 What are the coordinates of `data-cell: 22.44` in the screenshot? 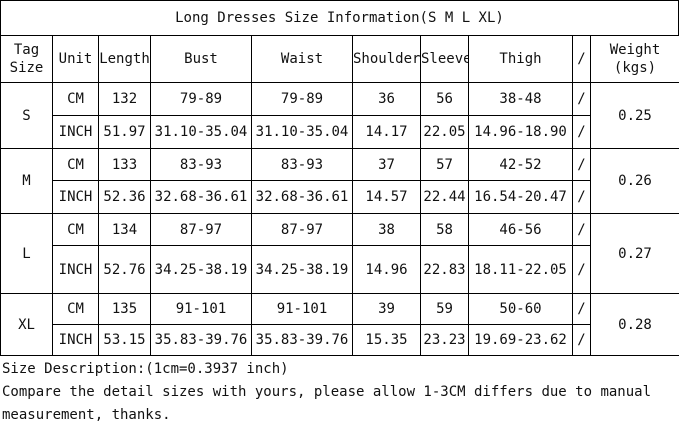 It's located at (444, 197).